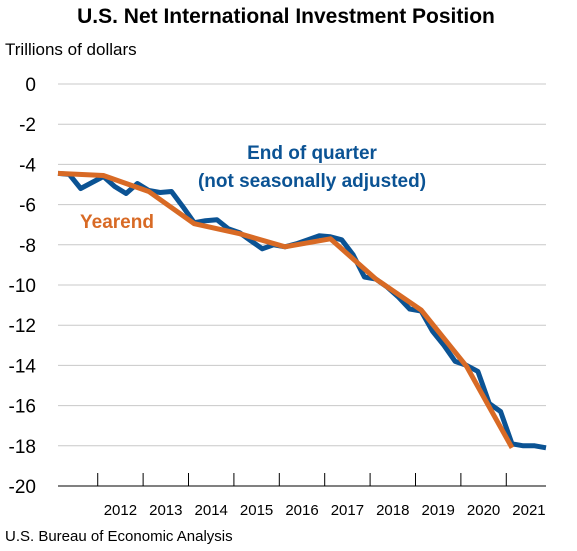 This screenshot has width=577, height=551. What do you see at coordinates (120, 510) in the screenshot?
I see `x-tick-label: 2012` at bounding box center [120, 510].